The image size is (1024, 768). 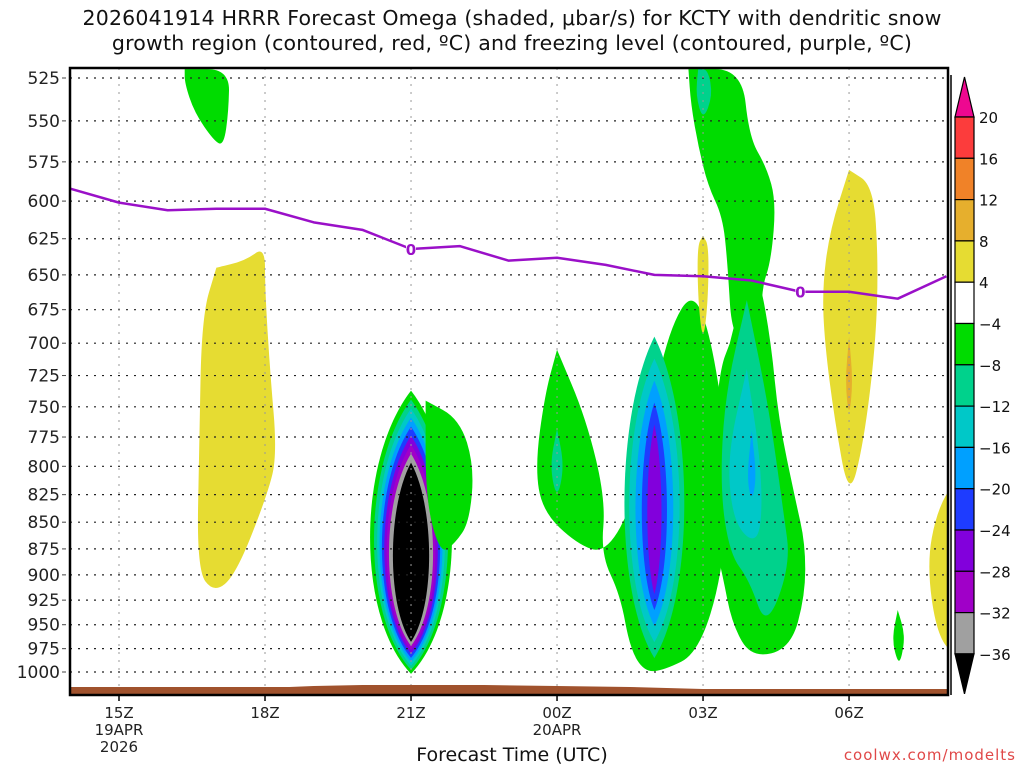 What do you see at coordinates (44, 240) in the screenshot?
I see `y-tick-label: 625` at bounding box center [44, 240].